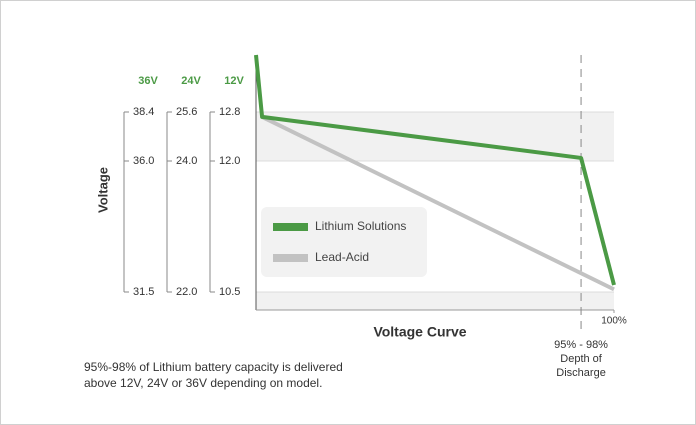 The image size is (696, 425). I want to click on y-tick-label: 31.5, so click(143, 292).